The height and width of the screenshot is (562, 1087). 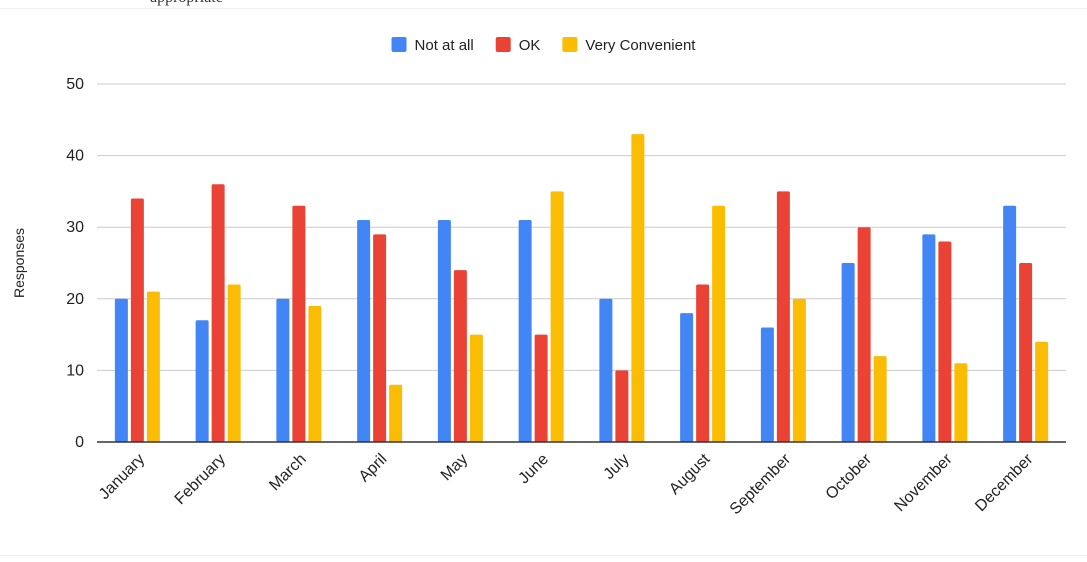 I want to click on bar-very-convenient-may, so click(x=476, y=388).